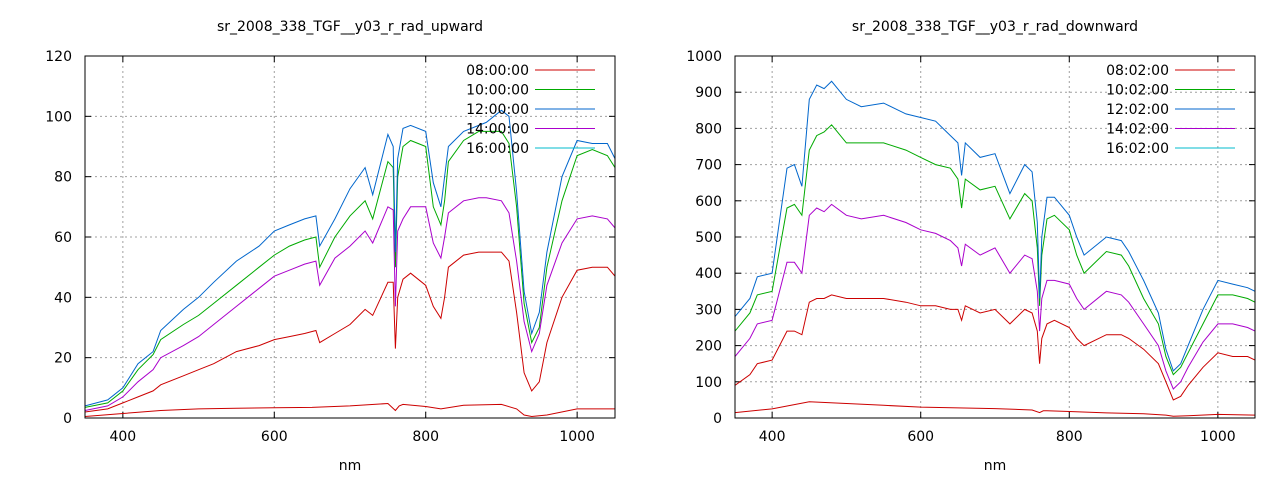 This screenshot has width=1280, height=480. Describe the element at coordinates (497, 71) in the screenshot. I see `legend-label: 08:00:00` at that location.